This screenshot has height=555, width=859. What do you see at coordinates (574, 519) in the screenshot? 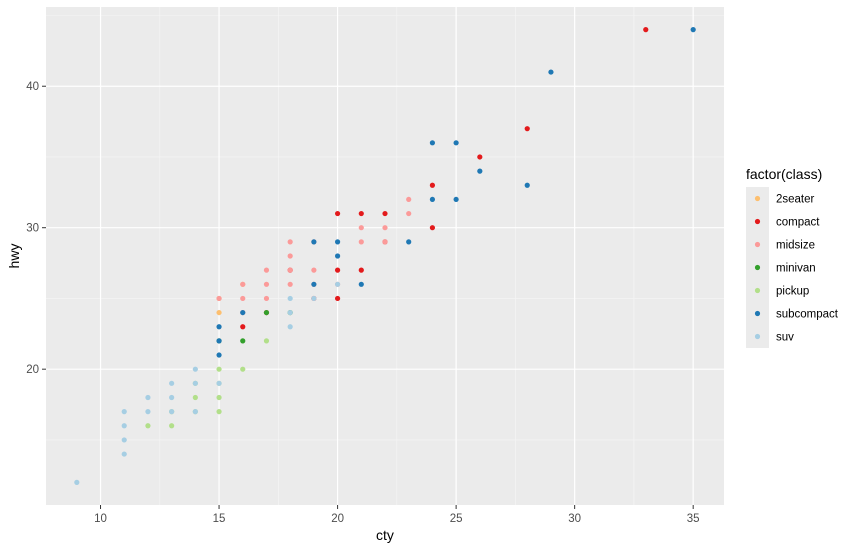
I see `x-tick-label: 30` at bounding box center [574, 519].